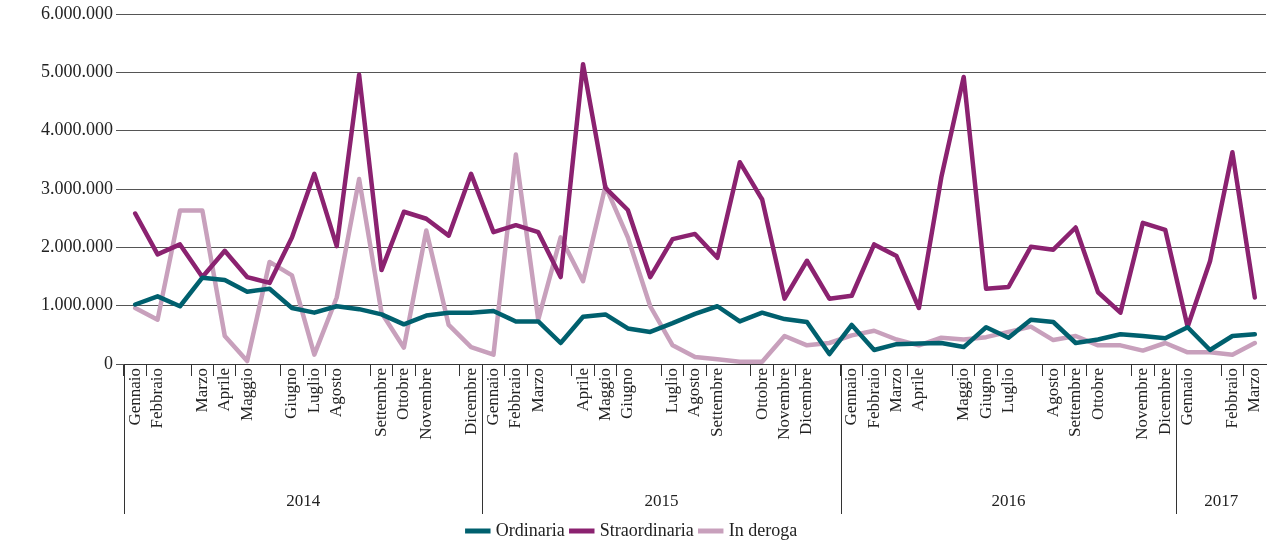 The height and width of the screenshot is (550, 1270). I want to click on text: 2017, so click(1221, 501).